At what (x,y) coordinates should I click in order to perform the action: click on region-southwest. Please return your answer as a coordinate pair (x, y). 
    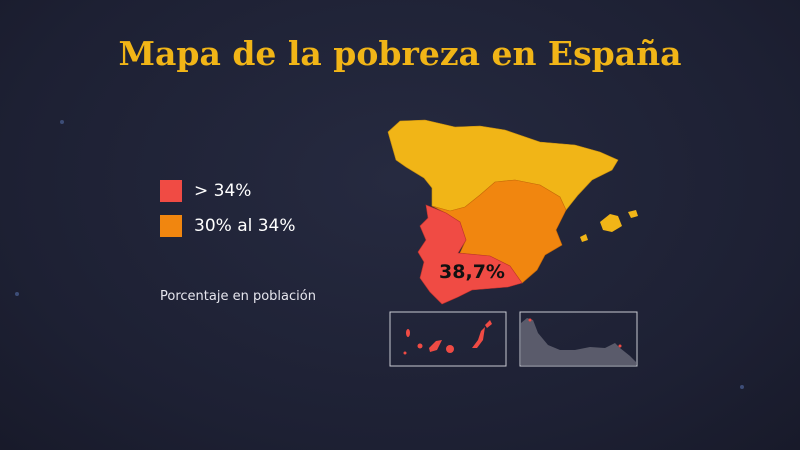
    Looking at the image, I should click on (470, 254).